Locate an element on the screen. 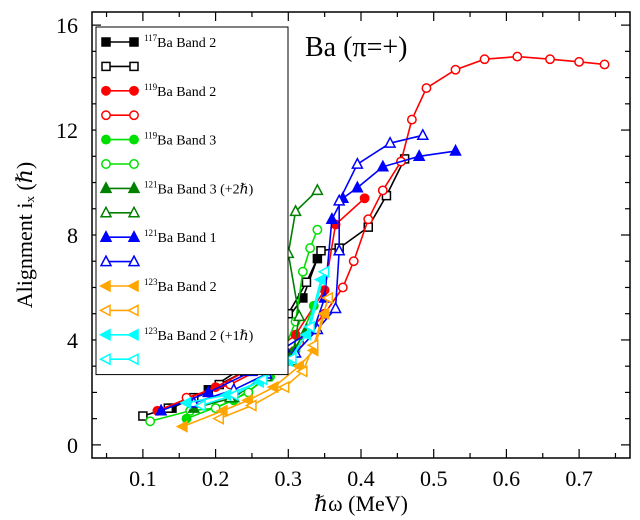 The width and height of the screenshot is (640, 520). y-axis-label: Alignment iₓ (ℏ) is located at coordinates (24, 235).